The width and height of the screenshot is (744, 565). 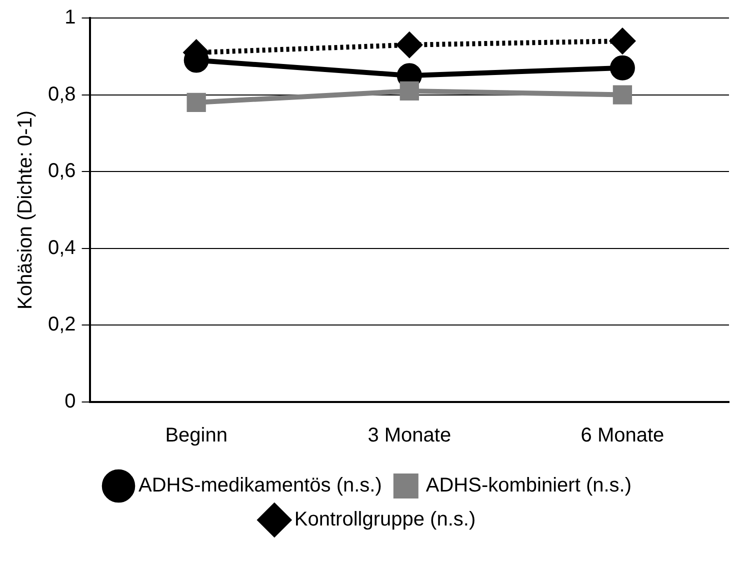 I want to click on y-tick-label: 0,8, so click(x=62, y=94).